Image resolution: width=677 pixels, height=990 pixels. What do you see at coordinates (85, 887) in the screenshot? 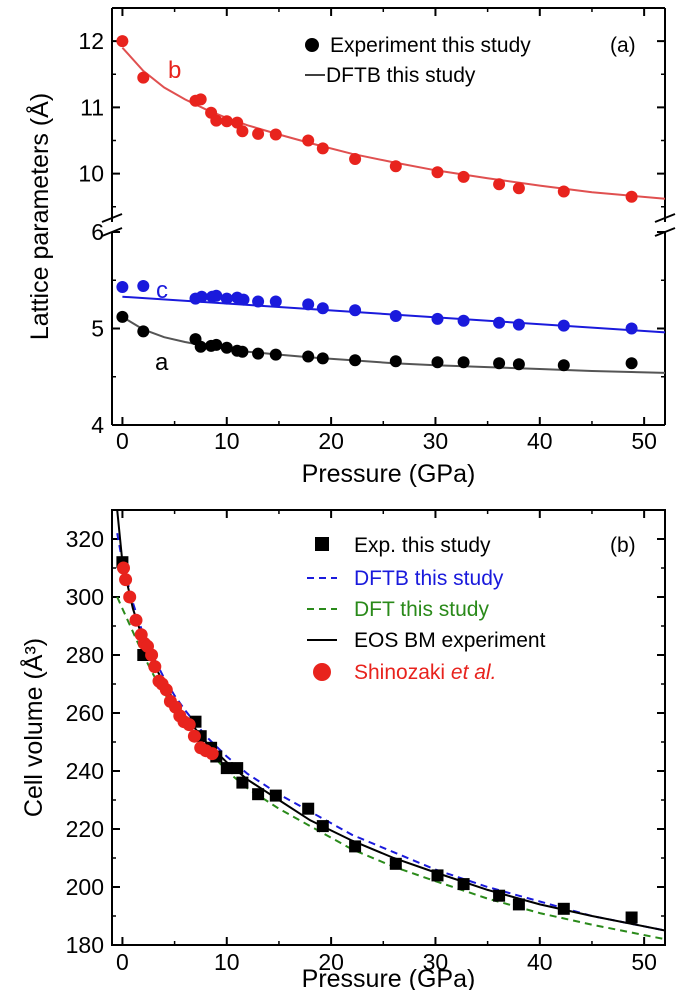
I see `y-tick-label: 200` at bounding box center [85, 887].